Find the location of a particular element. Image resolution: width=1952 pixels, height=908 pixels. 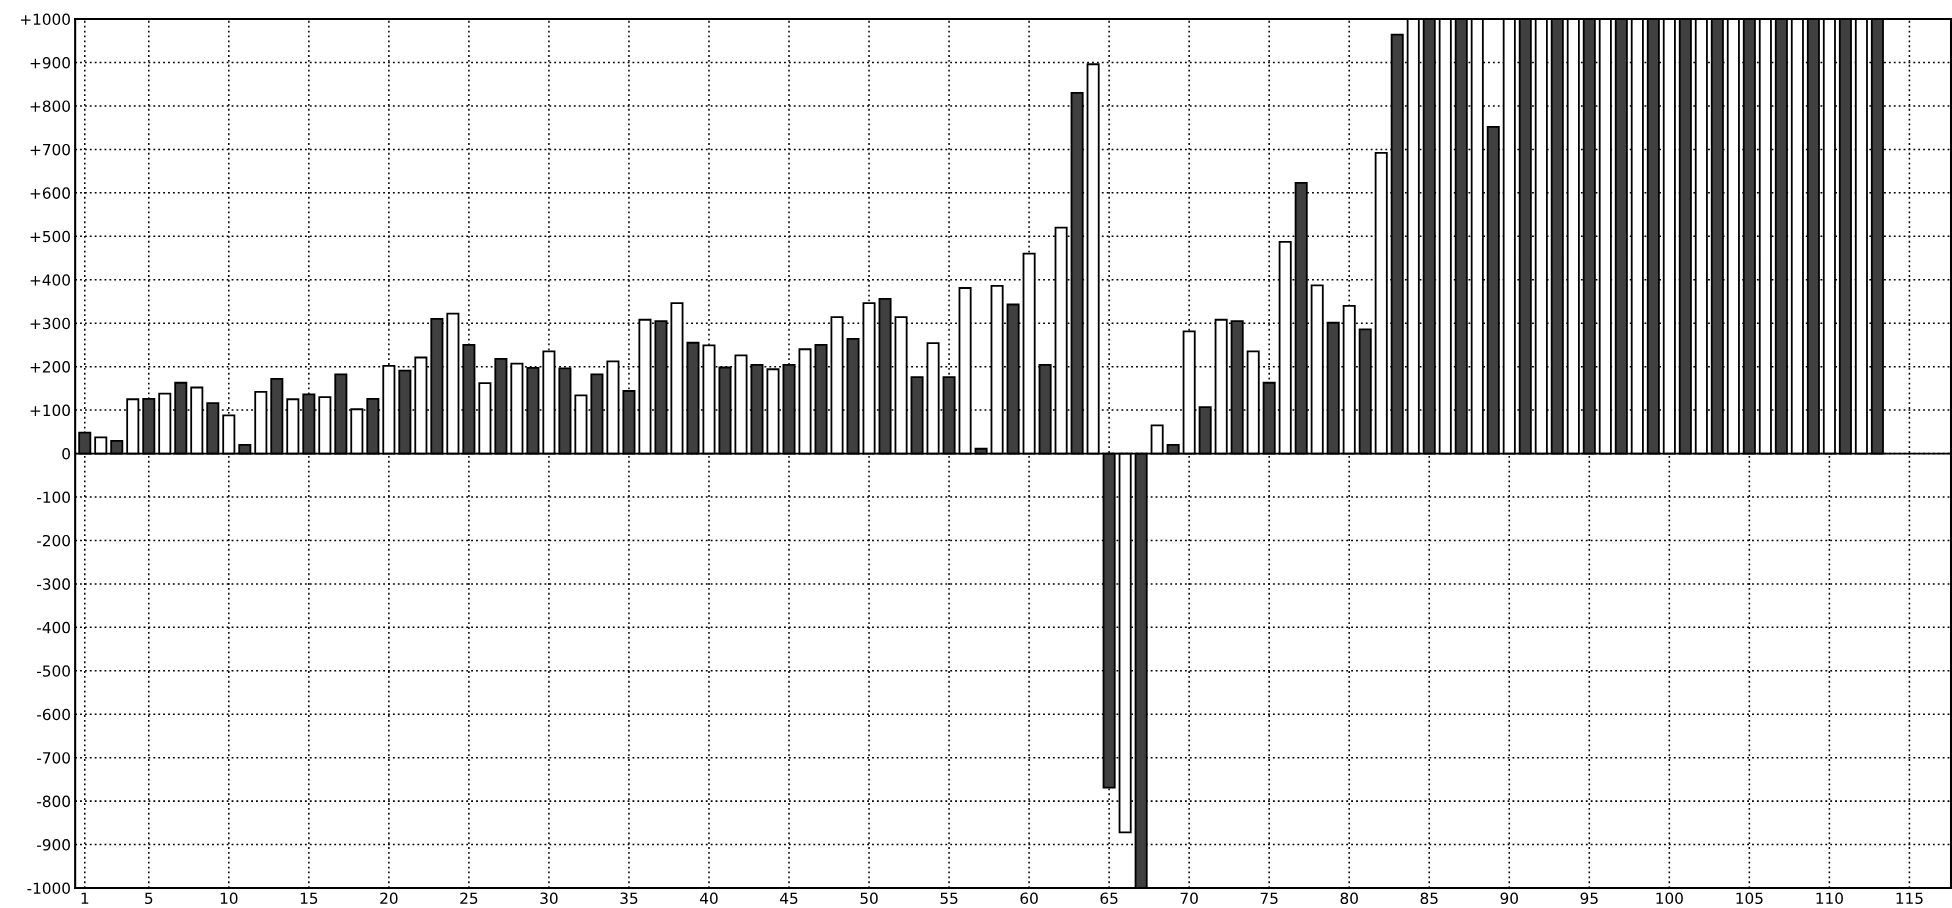

x-tick-label: 70 is located at coordinates (1189, 898).